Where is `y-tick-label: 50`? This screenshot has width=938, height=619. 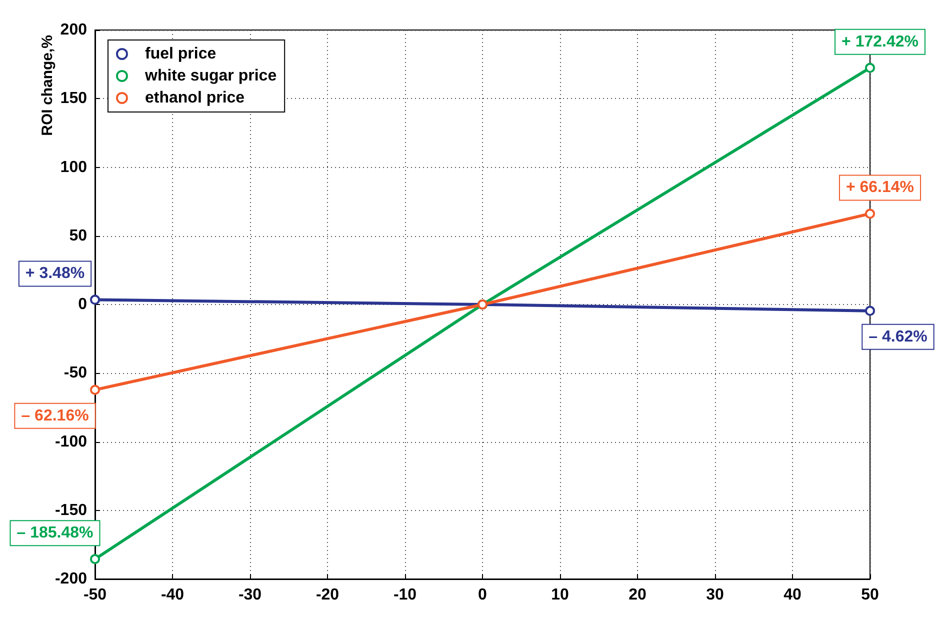
y-tick-label: 50 is located at coordinates (78, 235).